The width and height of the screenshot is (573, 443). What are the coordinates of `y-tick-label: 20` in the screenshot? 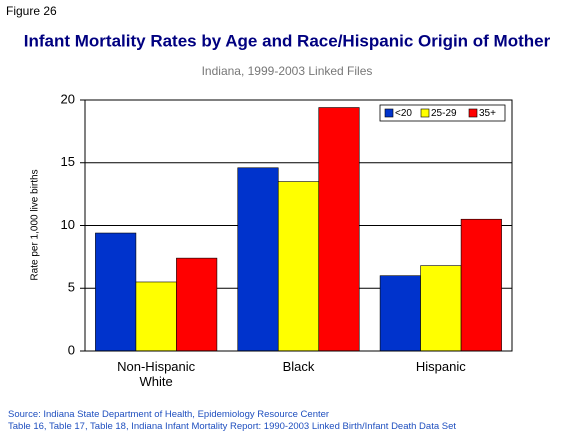 It's located at (68, 98).